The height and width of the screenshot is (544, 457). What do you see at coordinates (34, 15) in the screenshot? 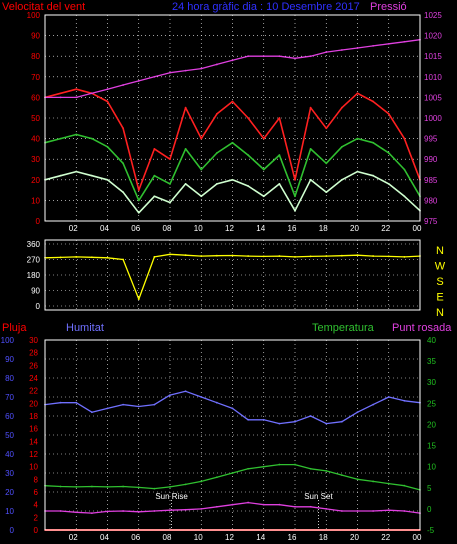
I see `y-tick-left-100: 100` at bounding box center [34, 15].